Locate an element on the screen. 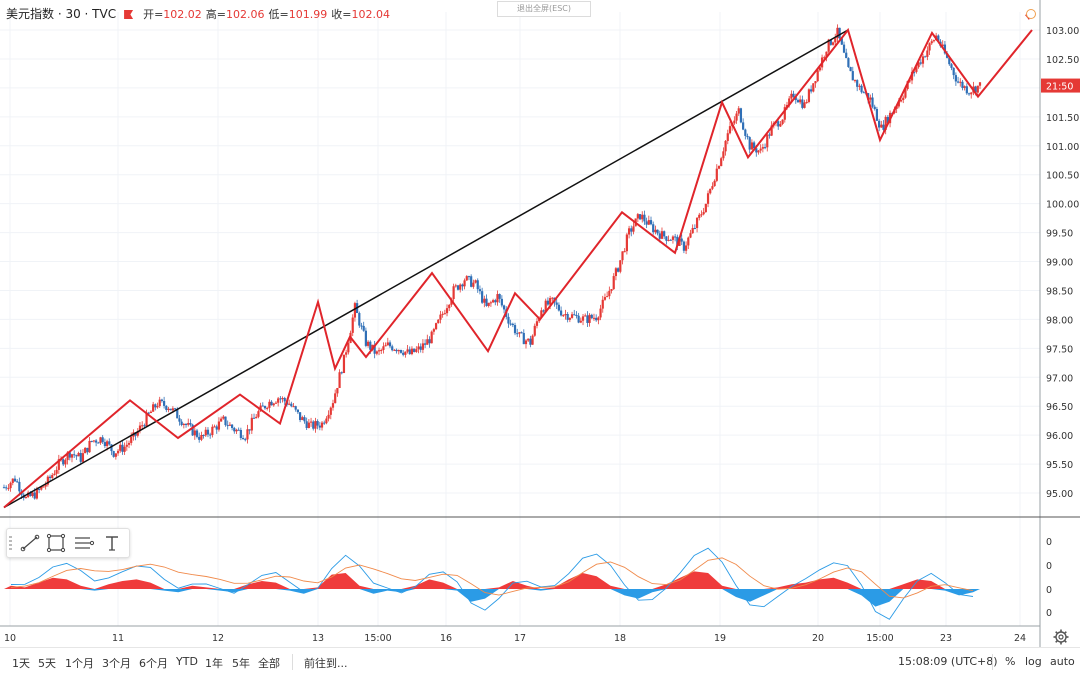  range-1d: 1天 is located at coordinates (21, 663).